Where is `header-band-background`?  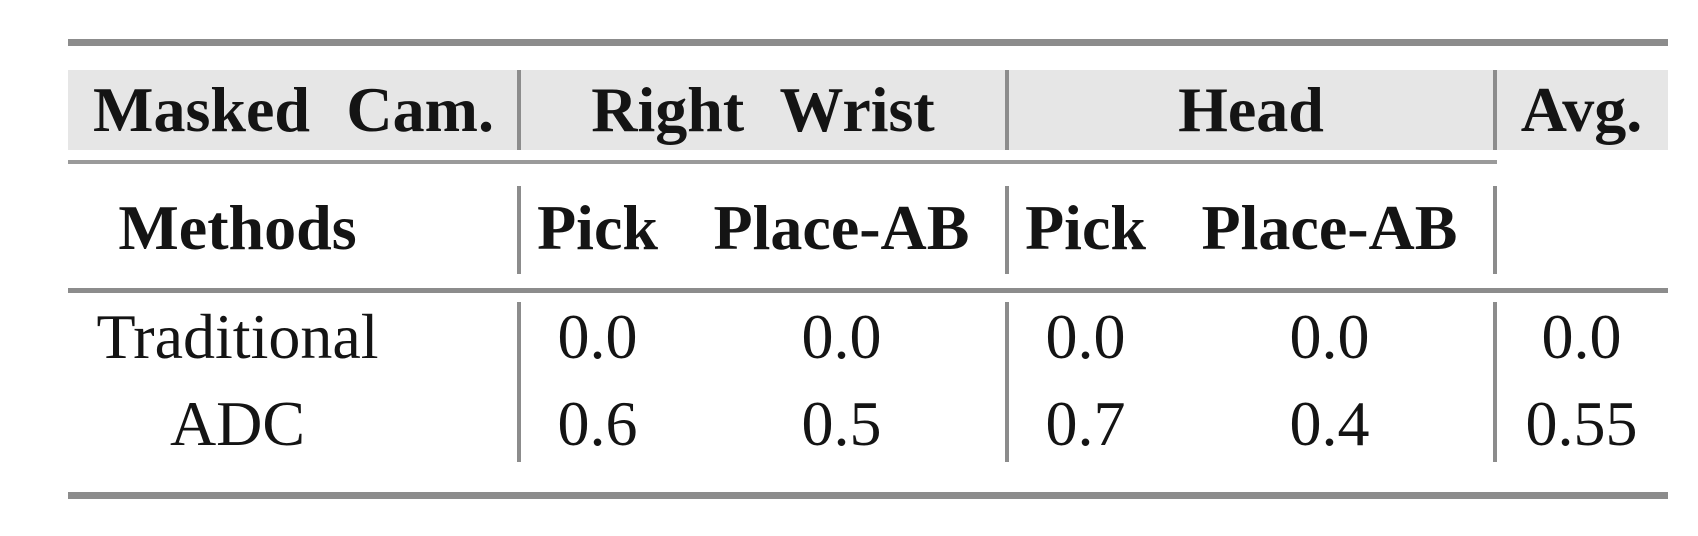
header-band-background is located at coordinates (868, 110).